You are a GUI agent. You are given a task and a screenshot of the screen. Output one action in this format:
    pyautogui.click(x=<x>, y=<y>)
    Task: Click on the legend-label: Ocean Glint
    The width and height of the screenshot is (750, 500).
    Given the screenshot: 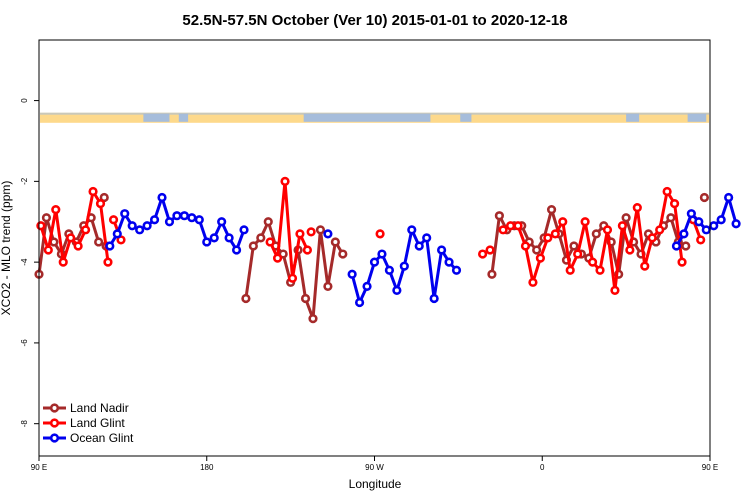 What is the action you would take?
    pyautogui.click(x=102, y=438)
    